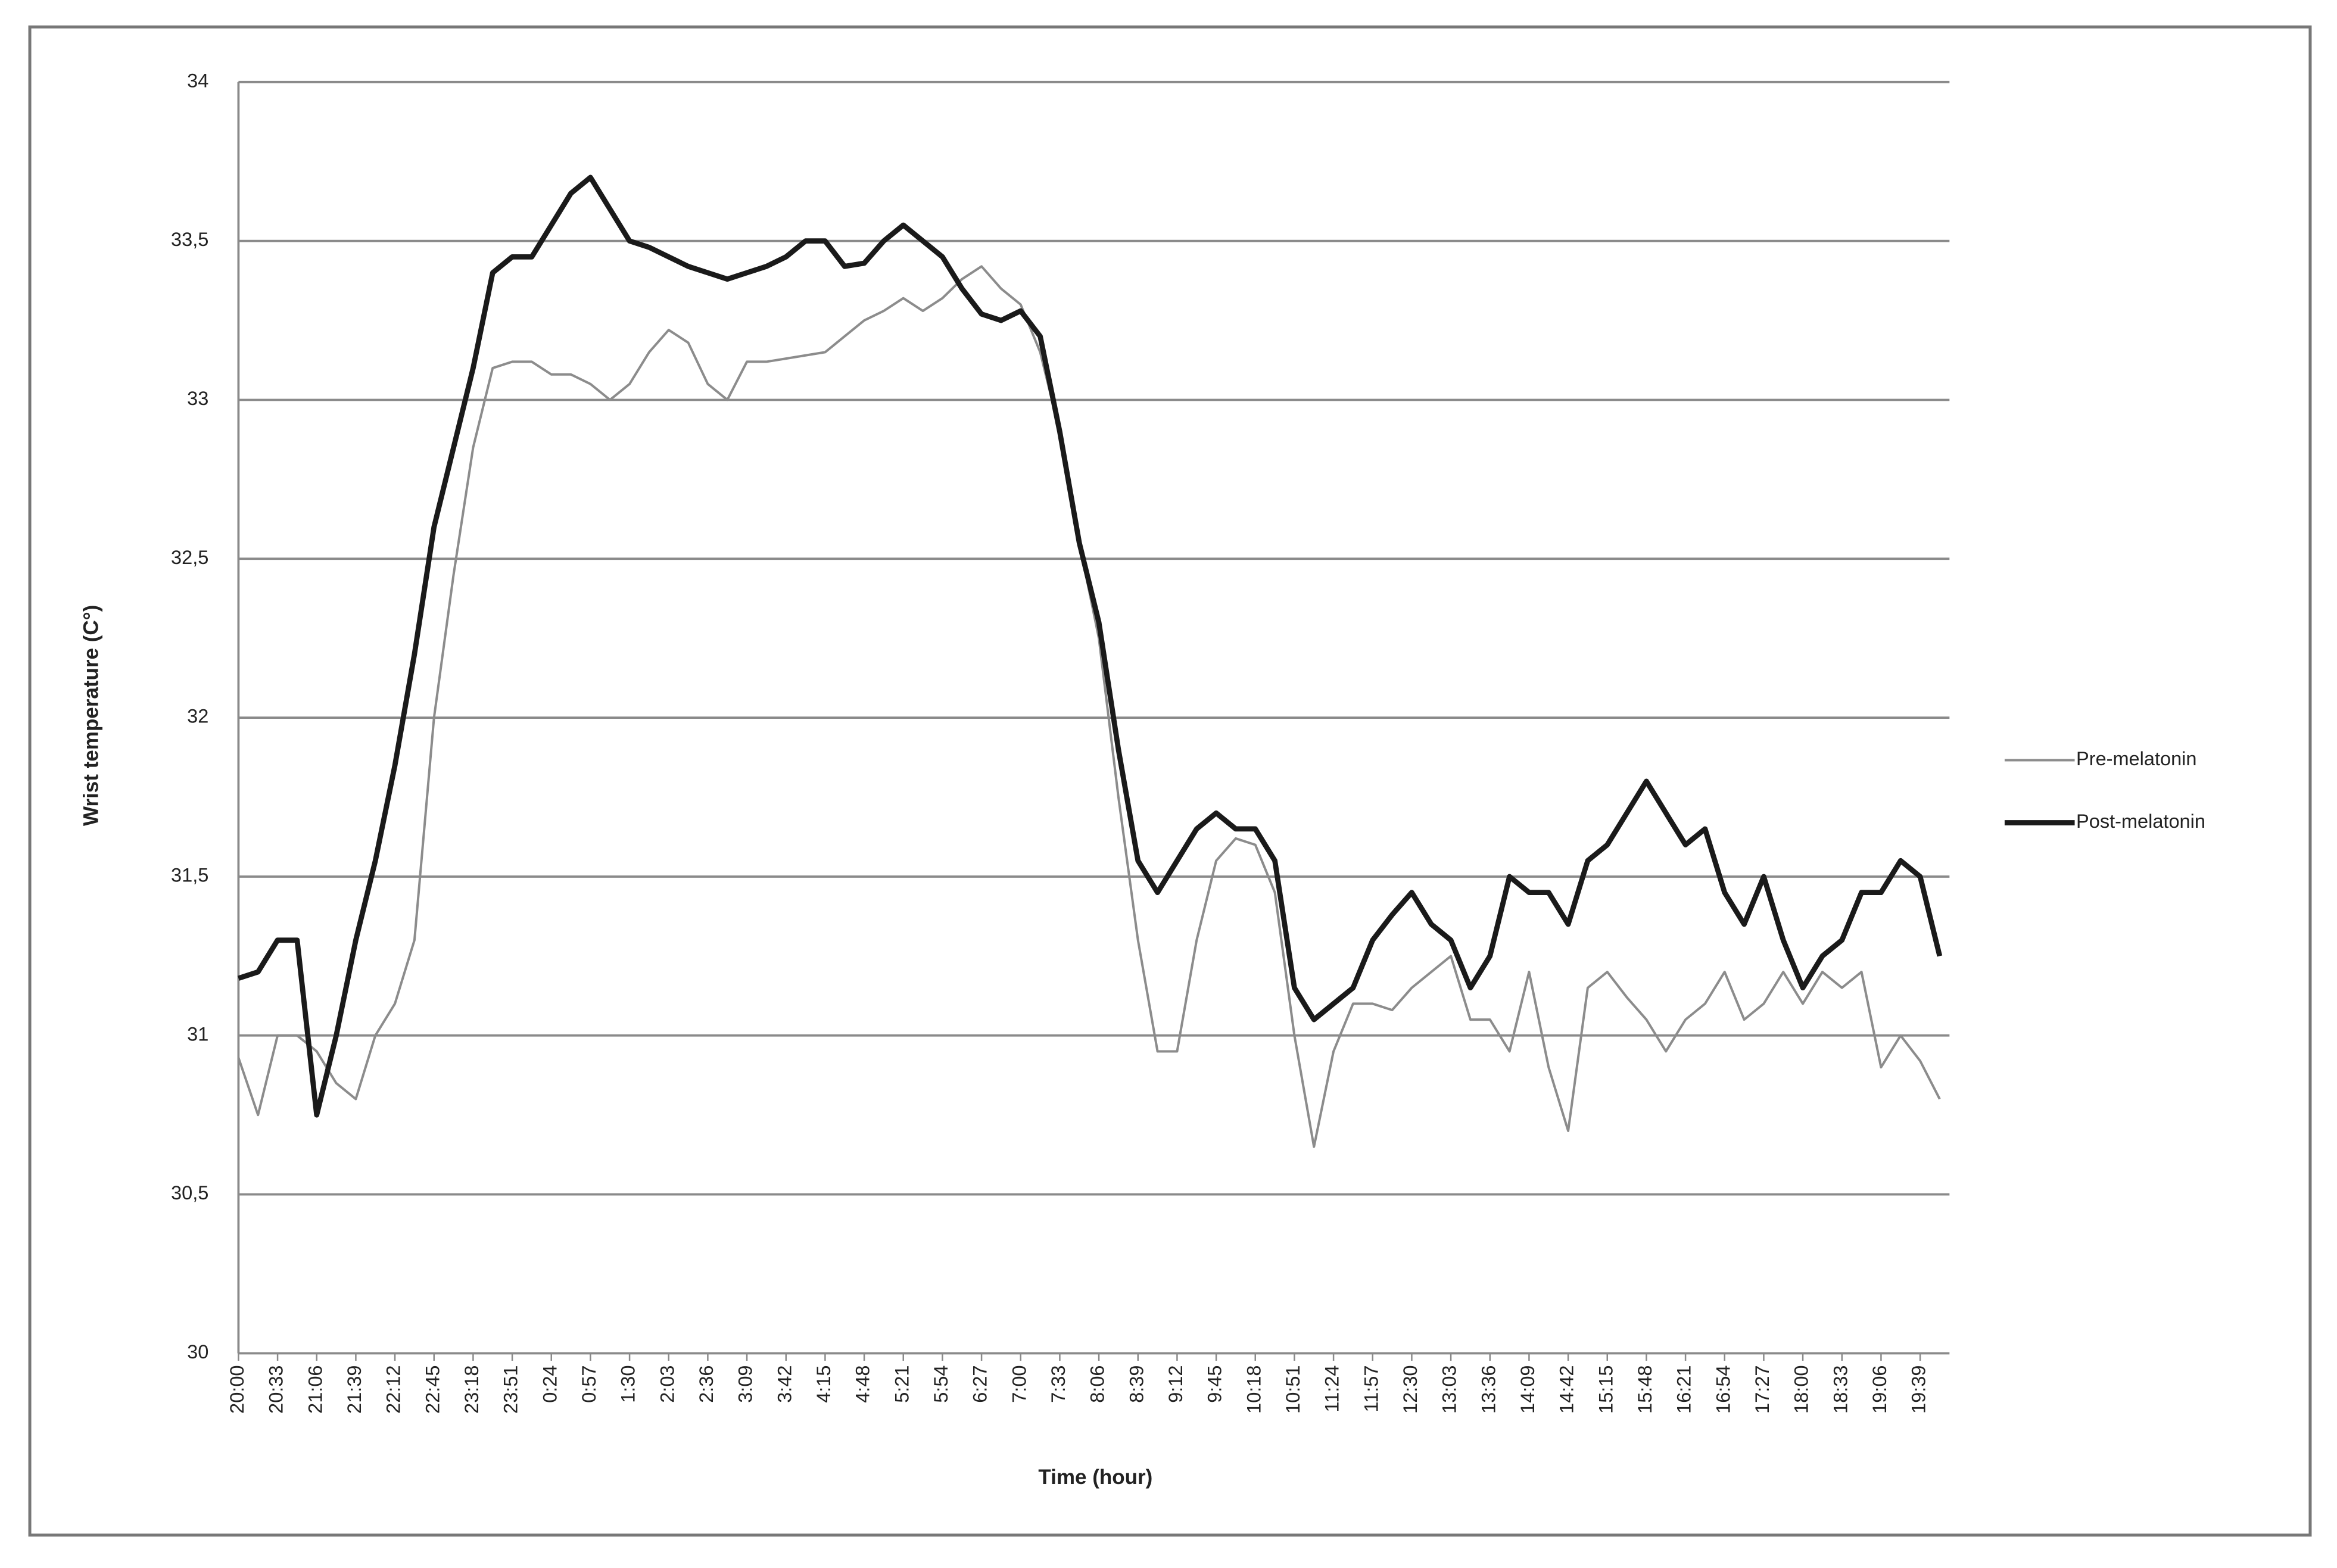 The image size is (2337, 1568). What do you see at coordinates (745, 1383) in the screenshot?
I see `x-tick-label: 3:09` at bounding box center [745, 1383].